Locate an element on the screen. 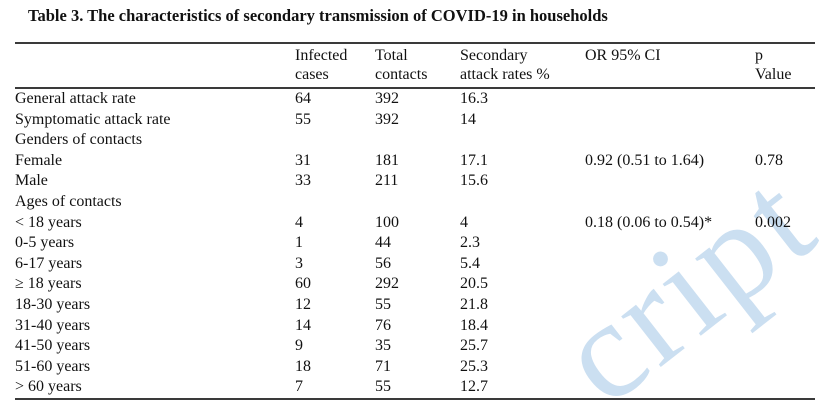 This screenshot has height=400, width=825. row-label-cell: 51-60 years is located at coordinates (53, 366).